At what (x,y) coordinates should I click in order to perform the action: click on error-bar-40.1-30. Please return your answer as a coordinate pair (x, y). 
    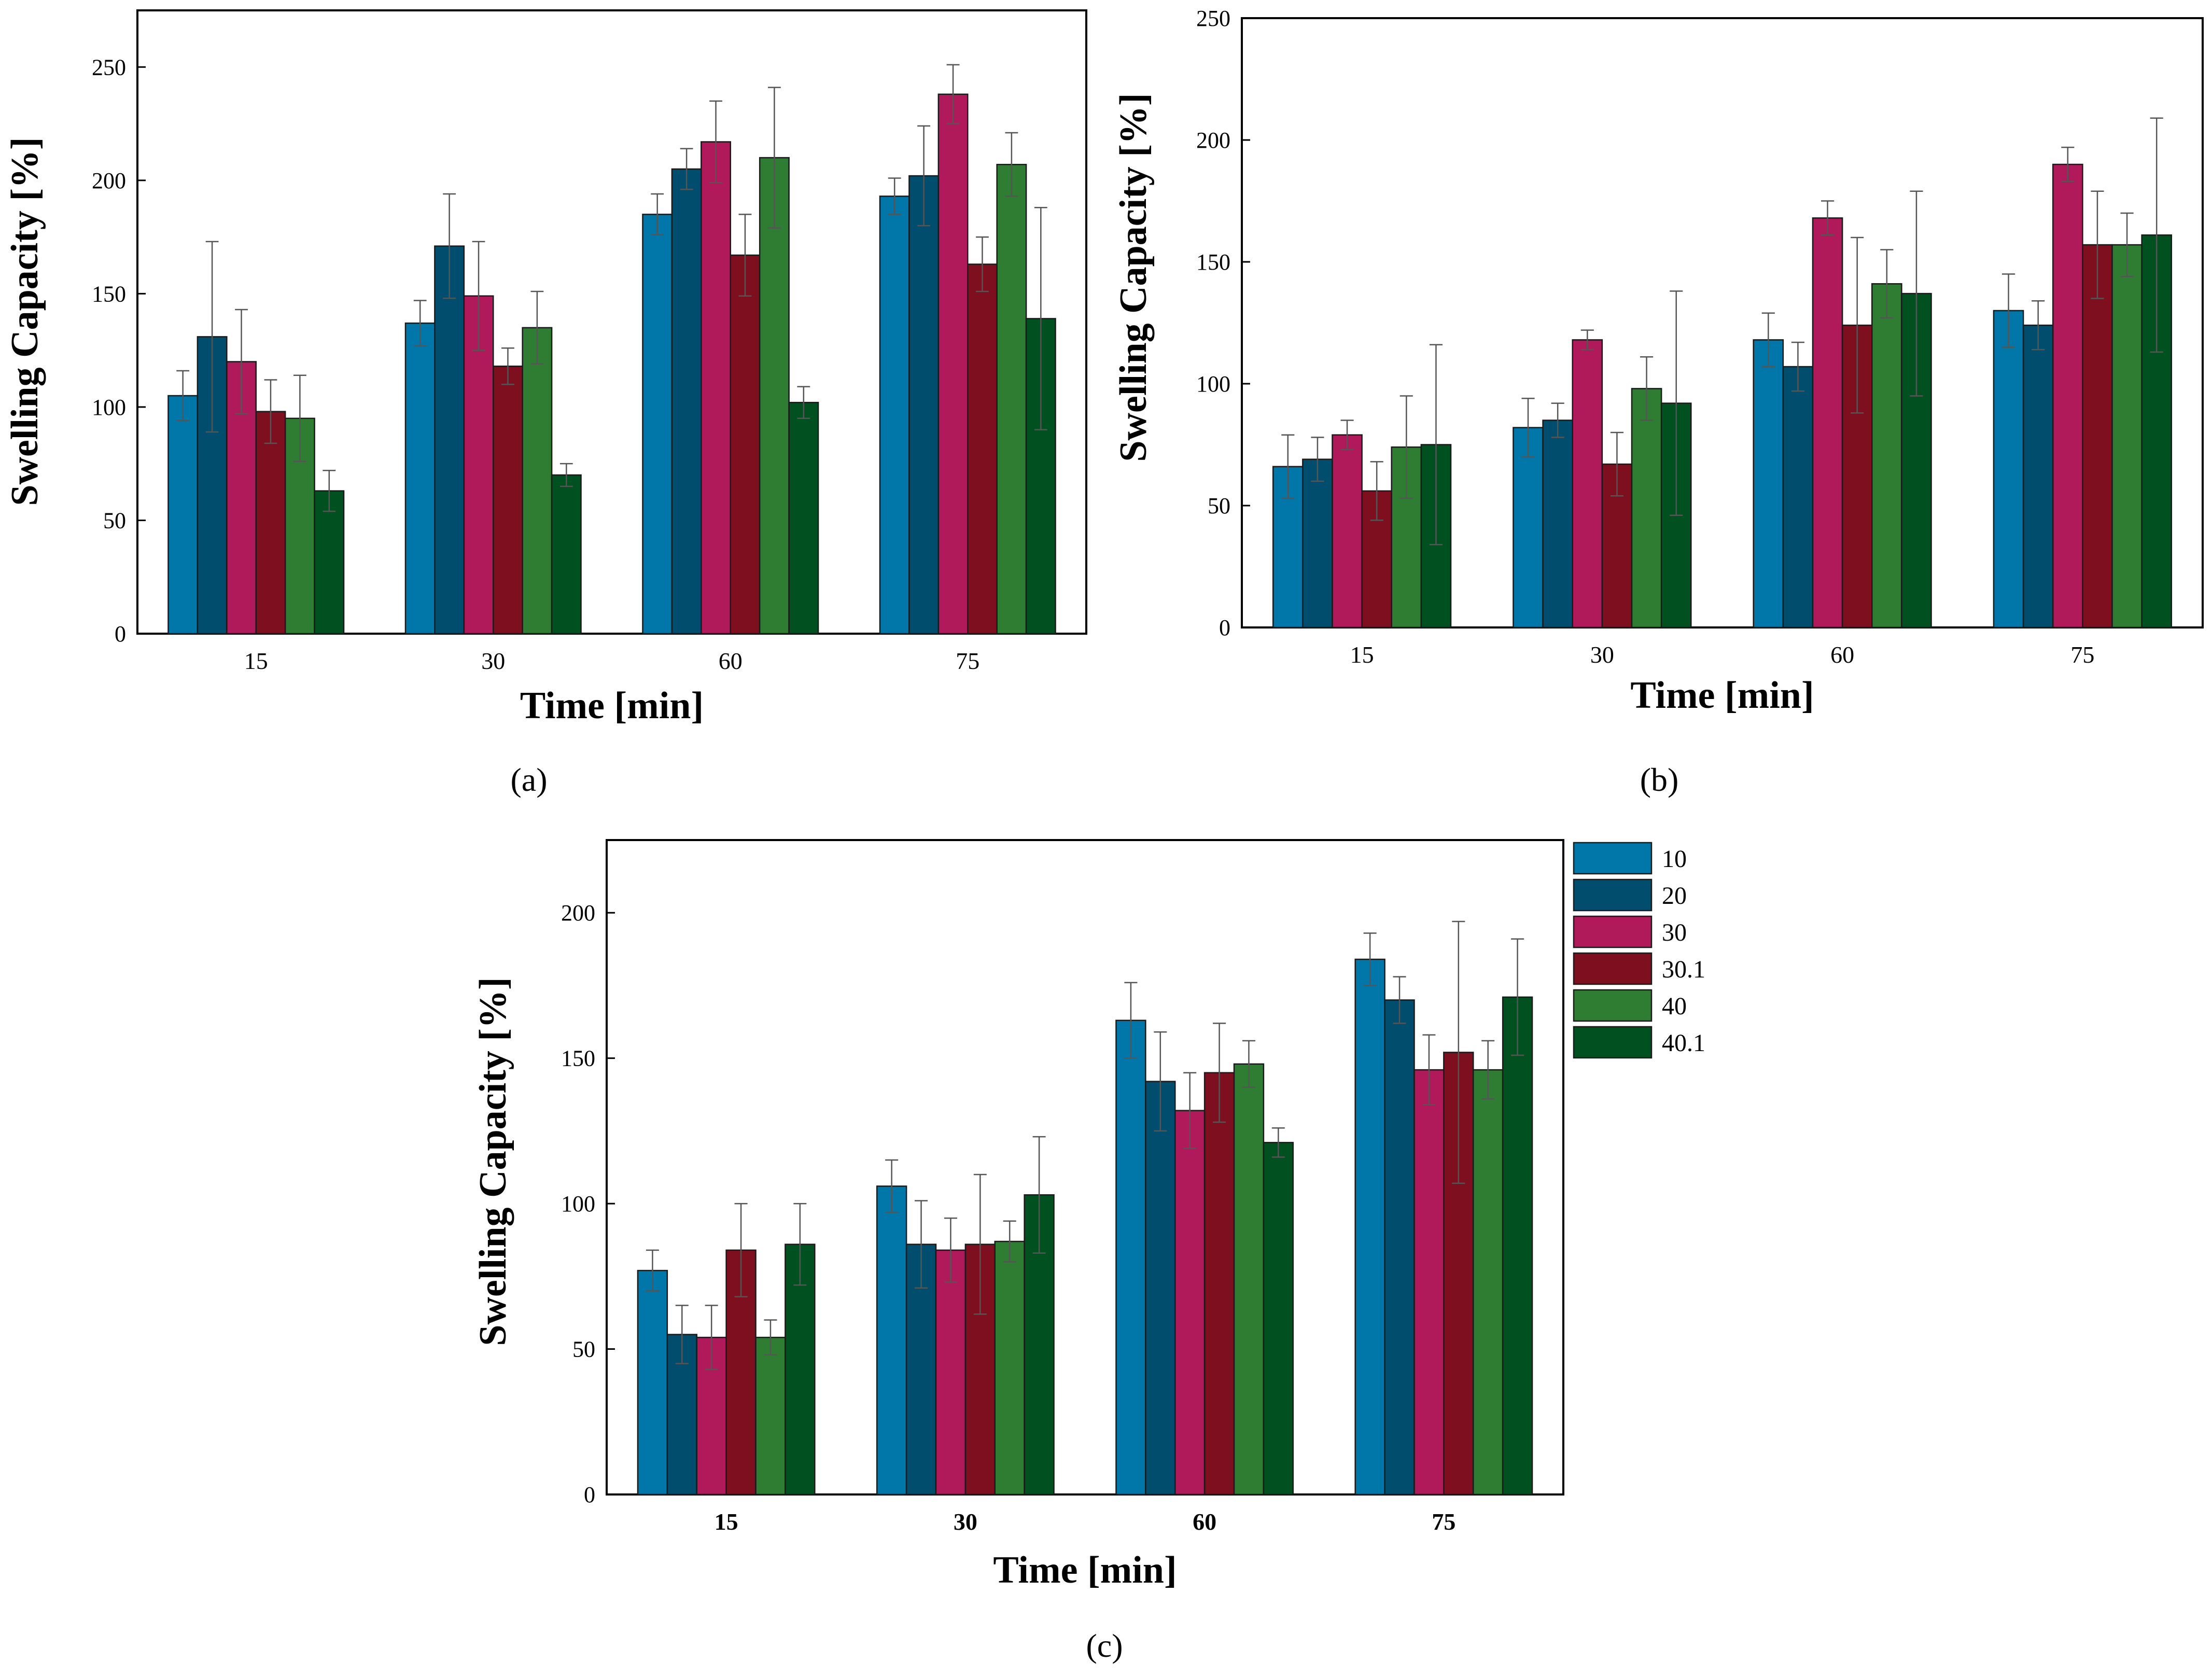
    Looking at the image, I should click on (1676, 403).